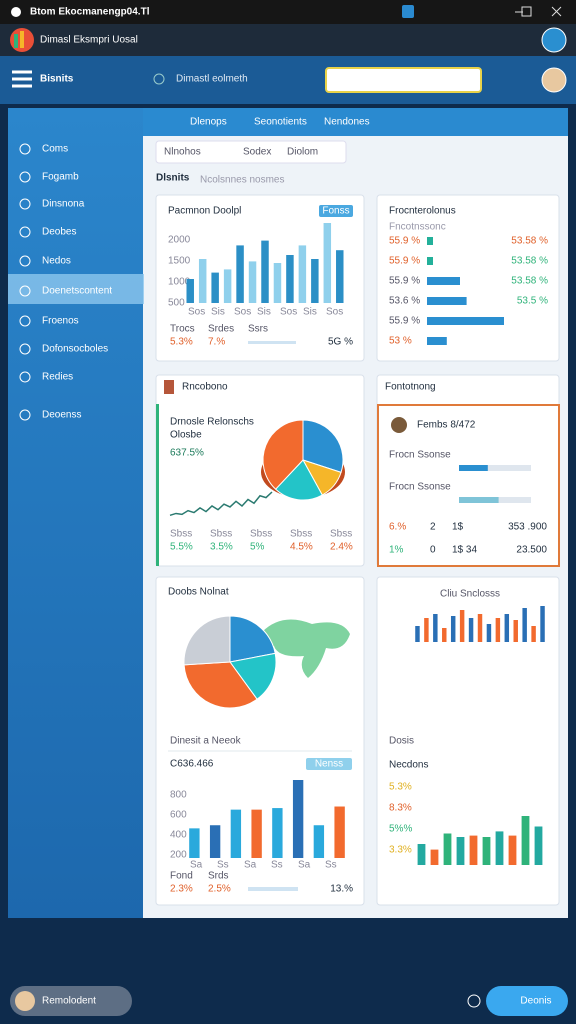 This screenshot has height=1024, width=576. Describe the element at coordinates (206, 741) in the screenshot. I see `caption: Dinesit a Neeok` at that location.